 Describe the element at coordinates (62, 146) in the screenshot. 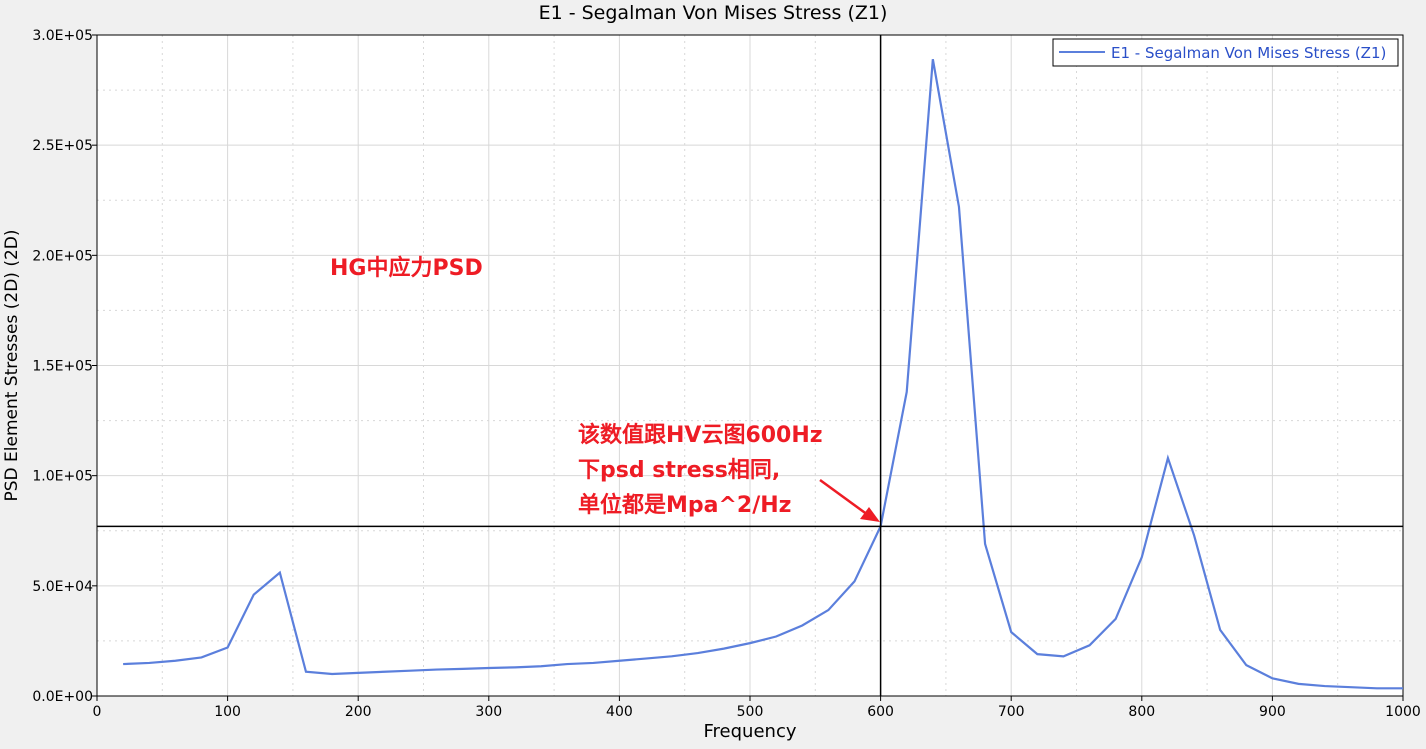

I see `y-tick-label: 2.5E+05` at that location.